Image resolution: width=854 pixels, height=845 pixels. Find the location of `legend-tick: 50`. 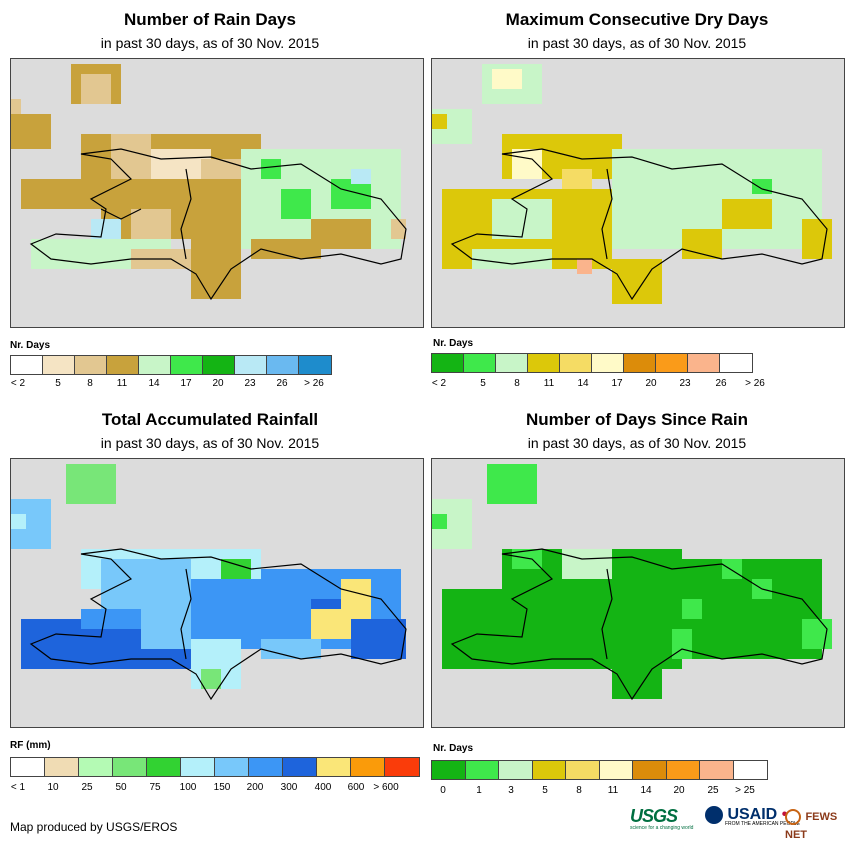

legend-tick: 50 is located at coordinates (121, 787).